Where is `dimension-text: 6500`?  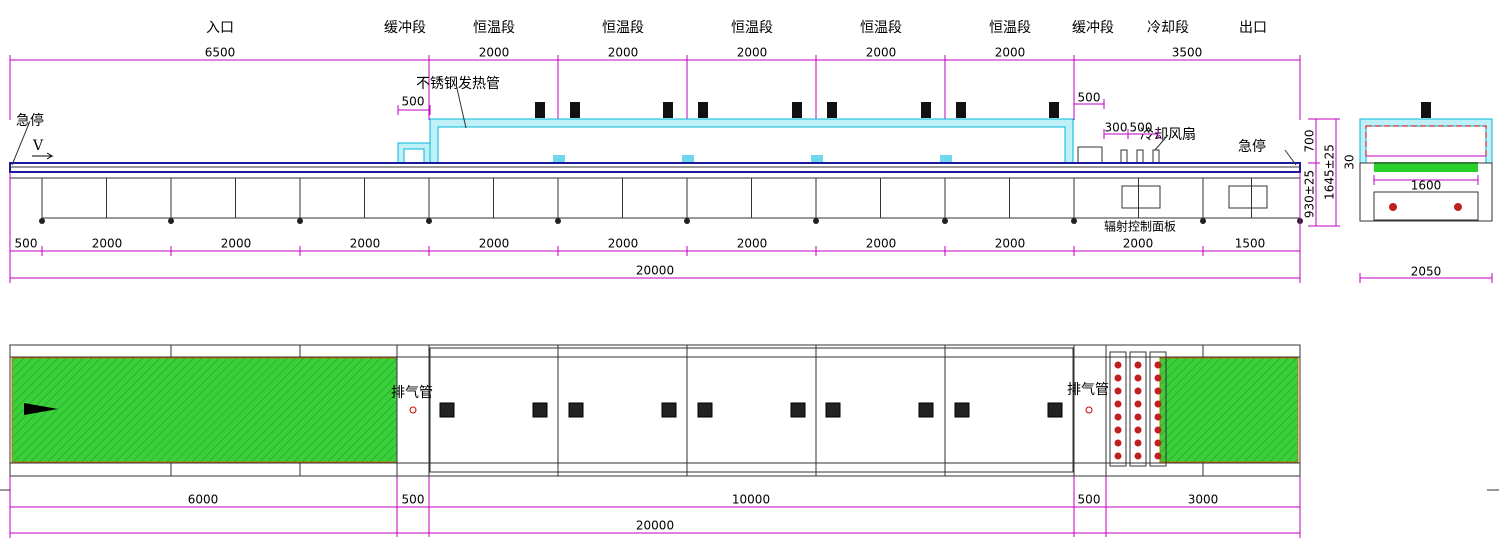 dimension-text: 6500 is located at coordinates (220, 53).